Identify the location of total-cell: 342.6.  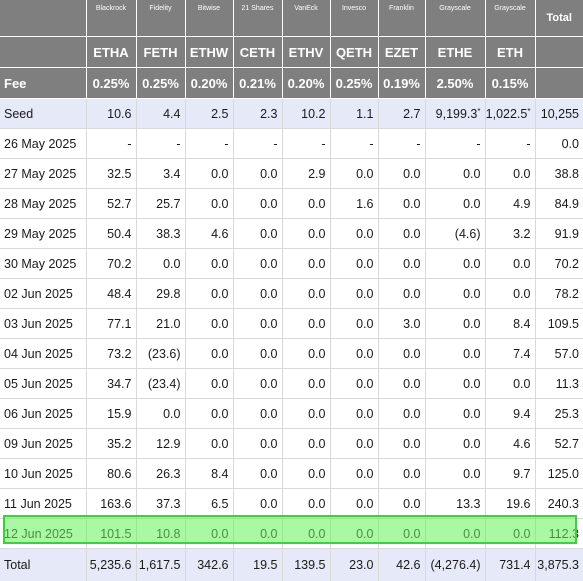
(209, 565).